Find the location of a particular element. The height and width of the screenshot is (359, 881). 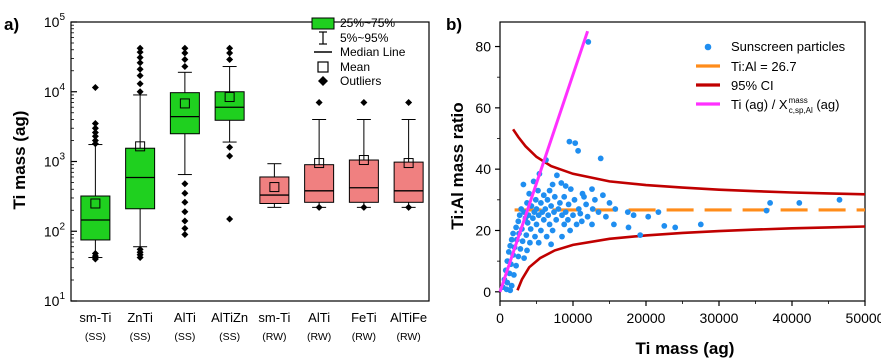

legend-magenta-label: Ti (ag) / Xmass c,sp,Al (ag) is located at coordinates (785, 105).